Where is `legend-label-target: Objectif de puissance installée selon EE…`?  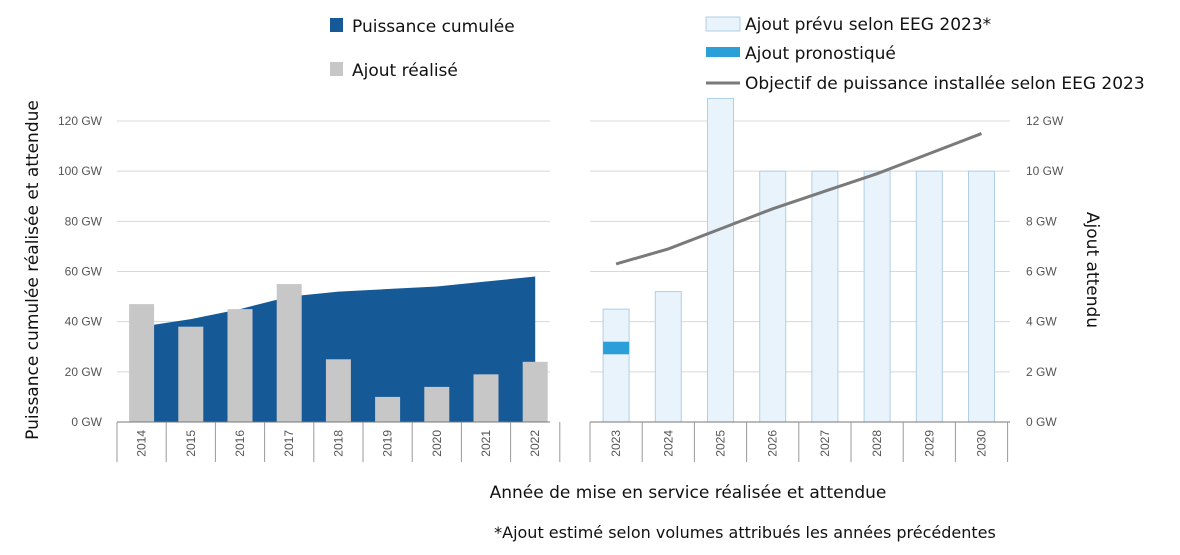 legend-label-target: Objectif de puissance installée selon EE… is located at coordinates (945, 84).